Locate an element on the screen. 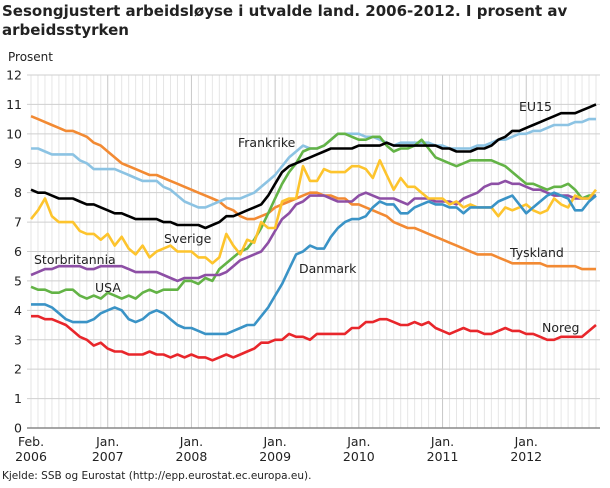 This screenshot has height=488, width=610. x-tick-label-year: 2011 is located at coordinates (443, 456).